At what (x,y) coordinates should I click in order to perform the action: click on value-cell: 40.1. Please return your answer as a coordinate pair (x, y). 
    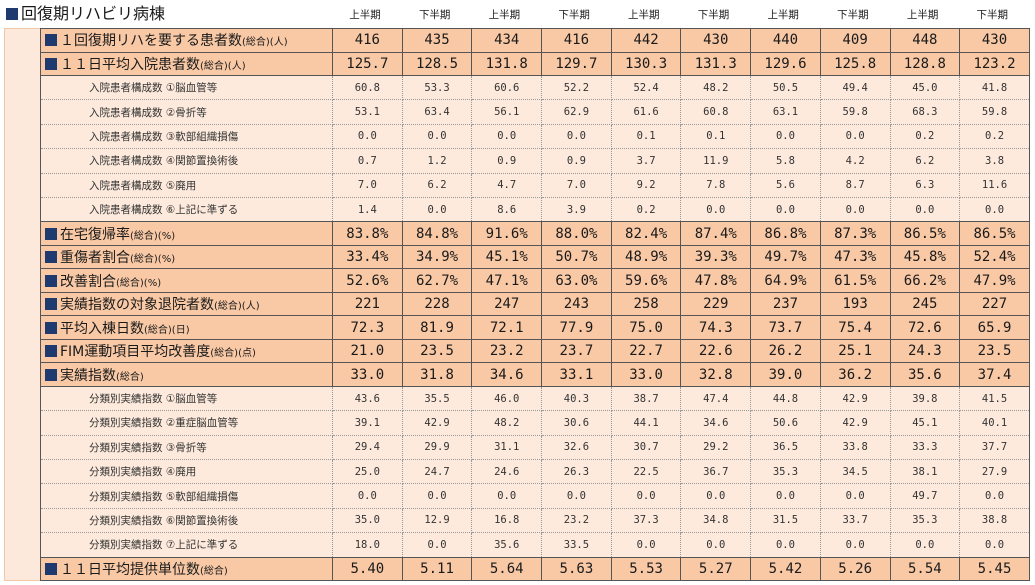
    Looking at the image, I should click on (994, 423).